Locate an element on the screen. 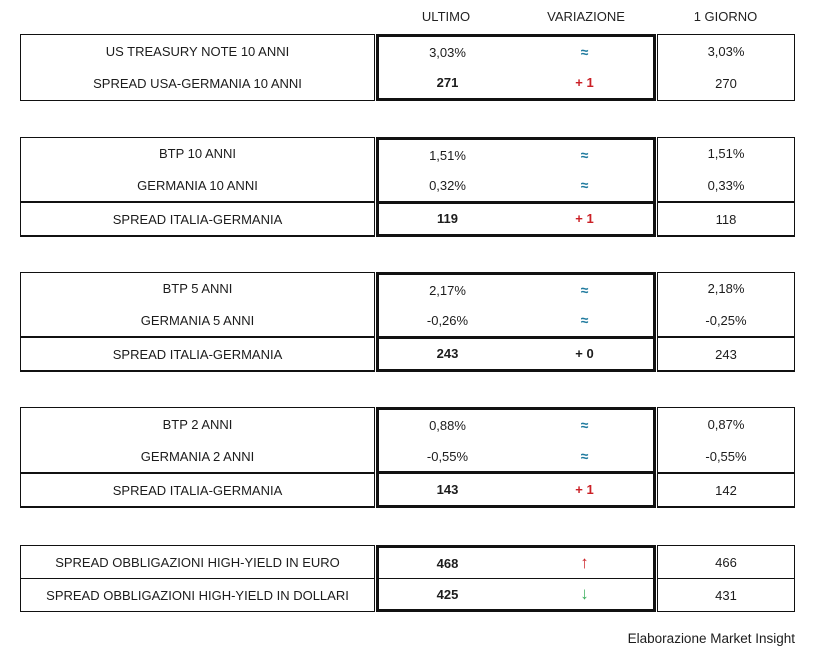 The width and height of the screenshot is (815, 651). ultimo-variazione-box: 0,88% ≈ -0,55% ≈ 143 + 1 is located at coordinates (516, 457).